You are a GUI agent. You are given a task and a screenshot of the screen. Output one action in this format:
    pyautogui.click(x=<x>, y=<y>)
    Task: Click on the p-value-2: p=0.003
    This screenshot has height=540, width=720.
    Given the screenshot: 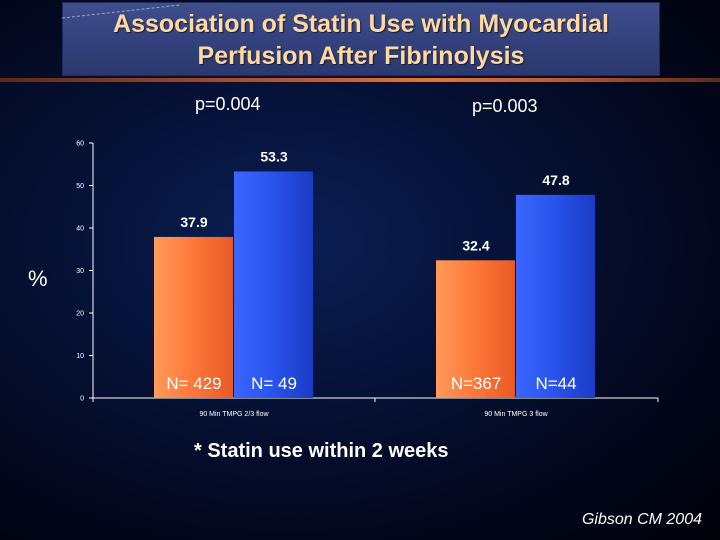 What is the action you would take?
    pyautogui.click(x=505, y=106)
    